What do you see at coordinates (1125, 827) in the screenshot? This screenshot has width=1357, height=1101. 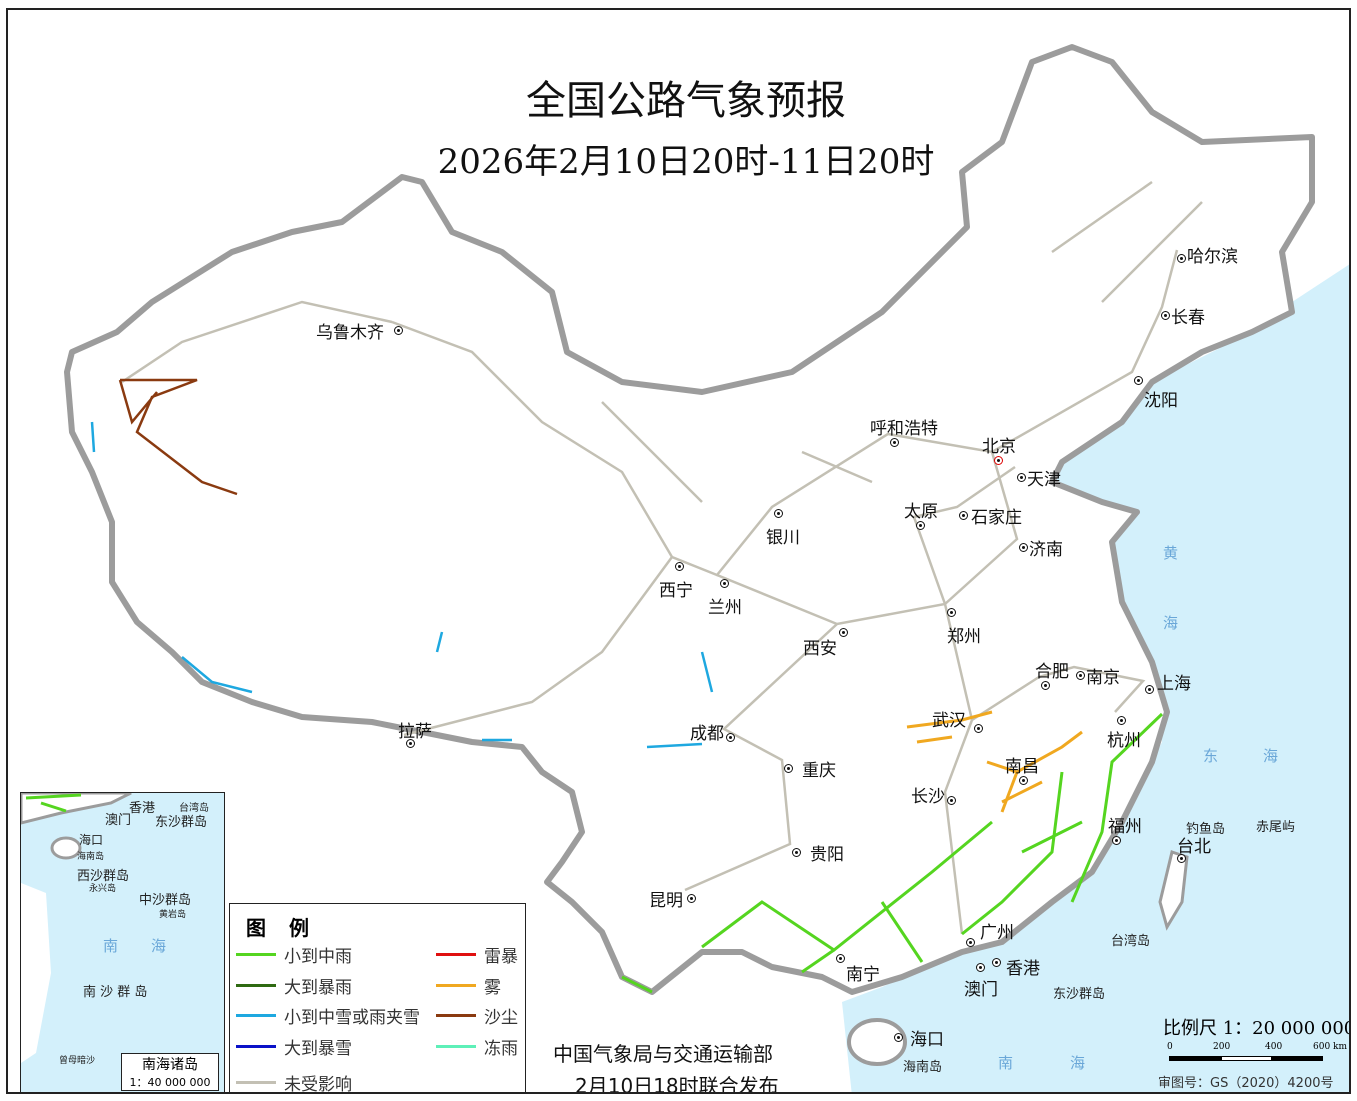 I see `city-label: 福州` at bounding box center [1125, 827].